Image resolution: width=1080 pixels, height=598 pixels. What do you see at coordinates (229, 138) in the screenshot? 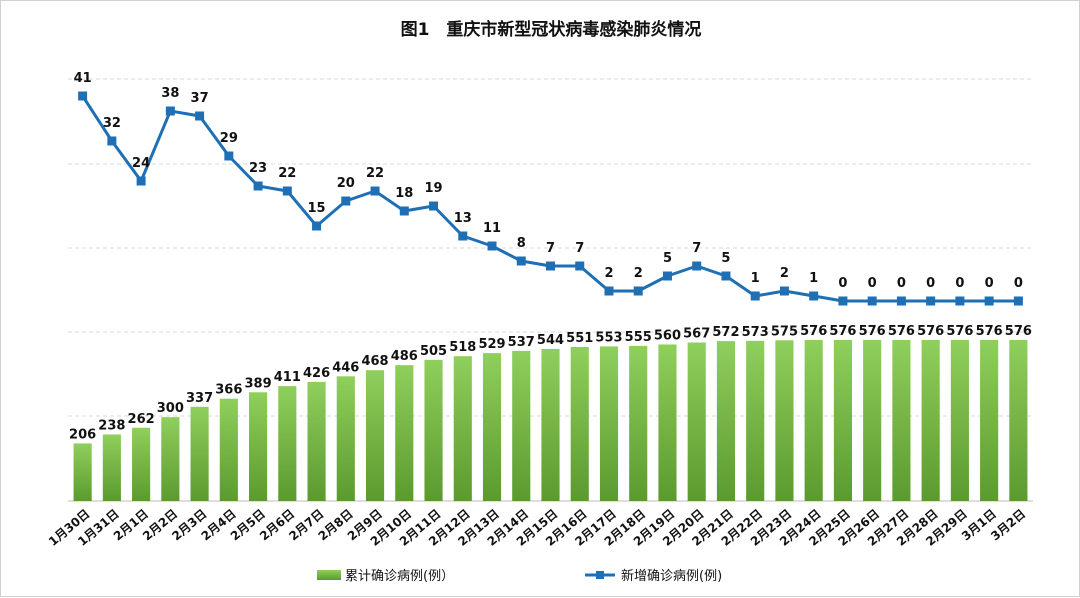
I see `line-value-label: 29` at bounding box center [229, 138].